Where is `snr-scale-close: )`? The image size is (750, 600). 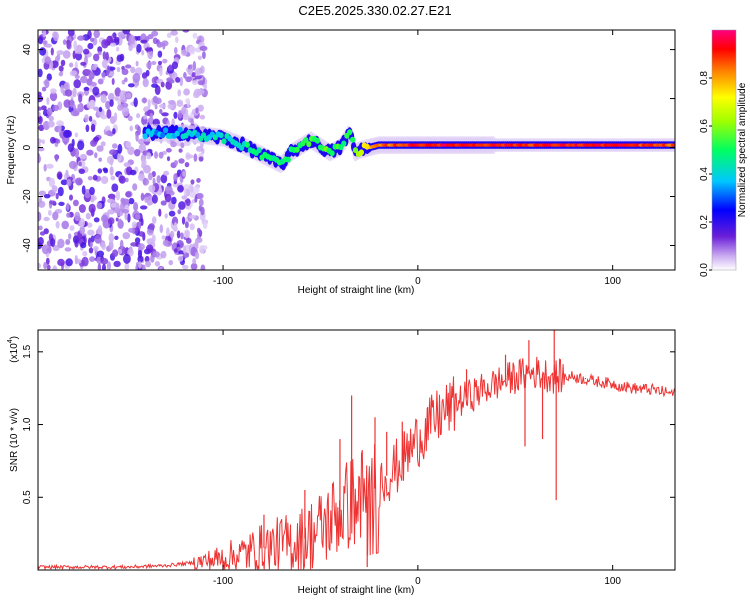 snr-scale-close: ) is located at coordinates (14, 337).